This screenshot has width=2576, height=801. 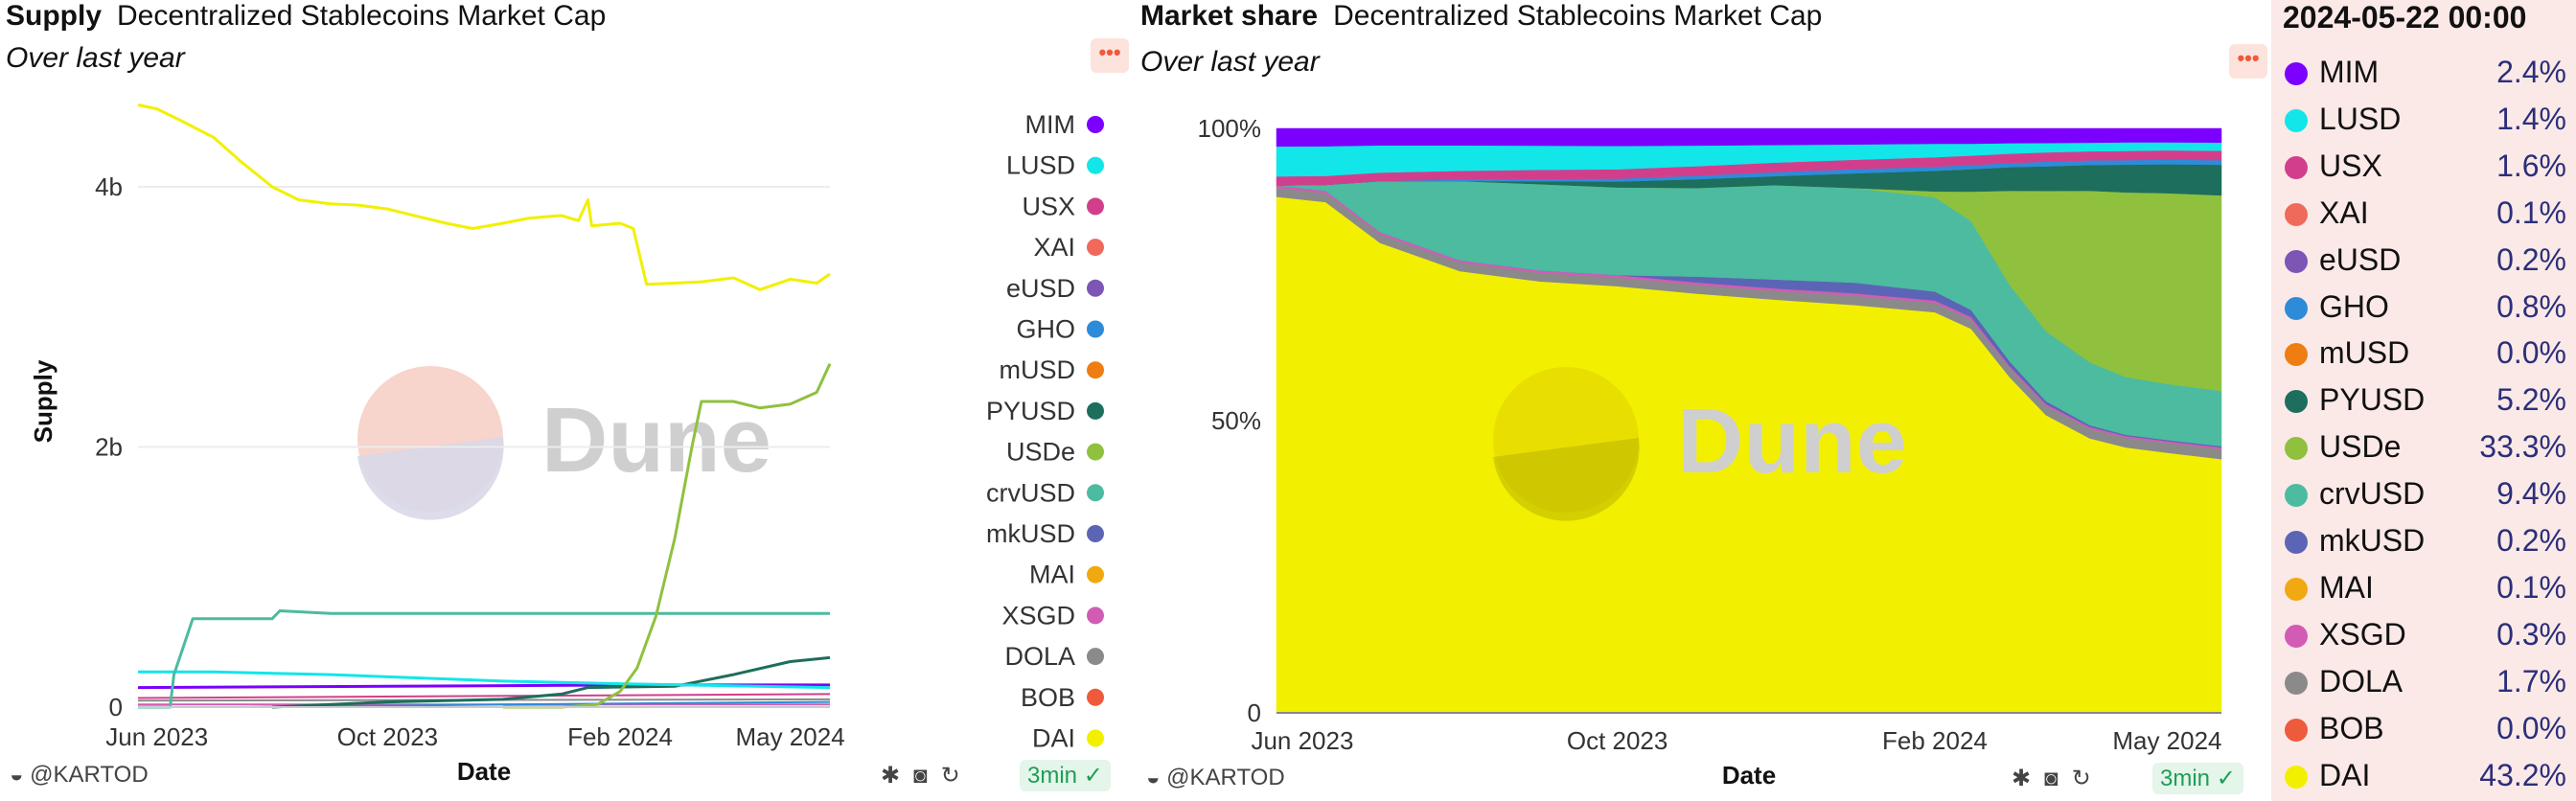 What do you see at coordinates (2344, 213) in the screenshot?
I see `series-name: XAI` at bounding box center [2344, 213].